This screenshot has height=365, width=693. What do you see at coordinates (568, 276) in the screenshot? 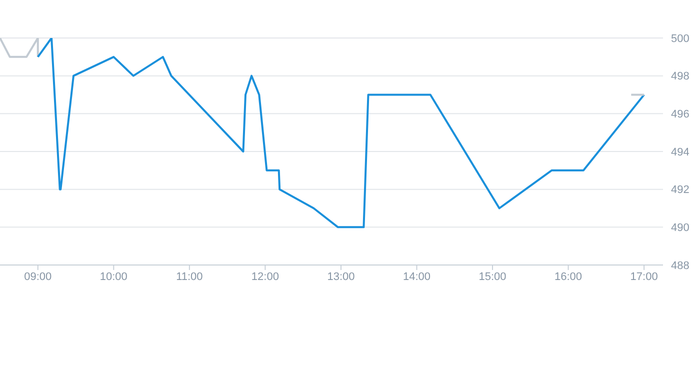
I see `x-tick-label: 16:00` at bounding box center [568, 276].